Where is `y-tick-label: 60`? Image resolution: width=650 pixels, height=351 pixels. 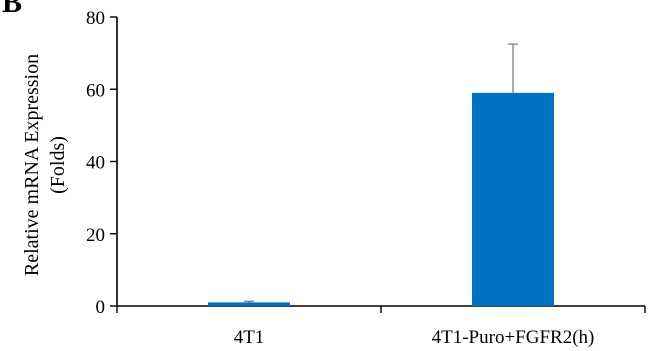 y-tick-label: 60 is located at coordinates (95, 90).